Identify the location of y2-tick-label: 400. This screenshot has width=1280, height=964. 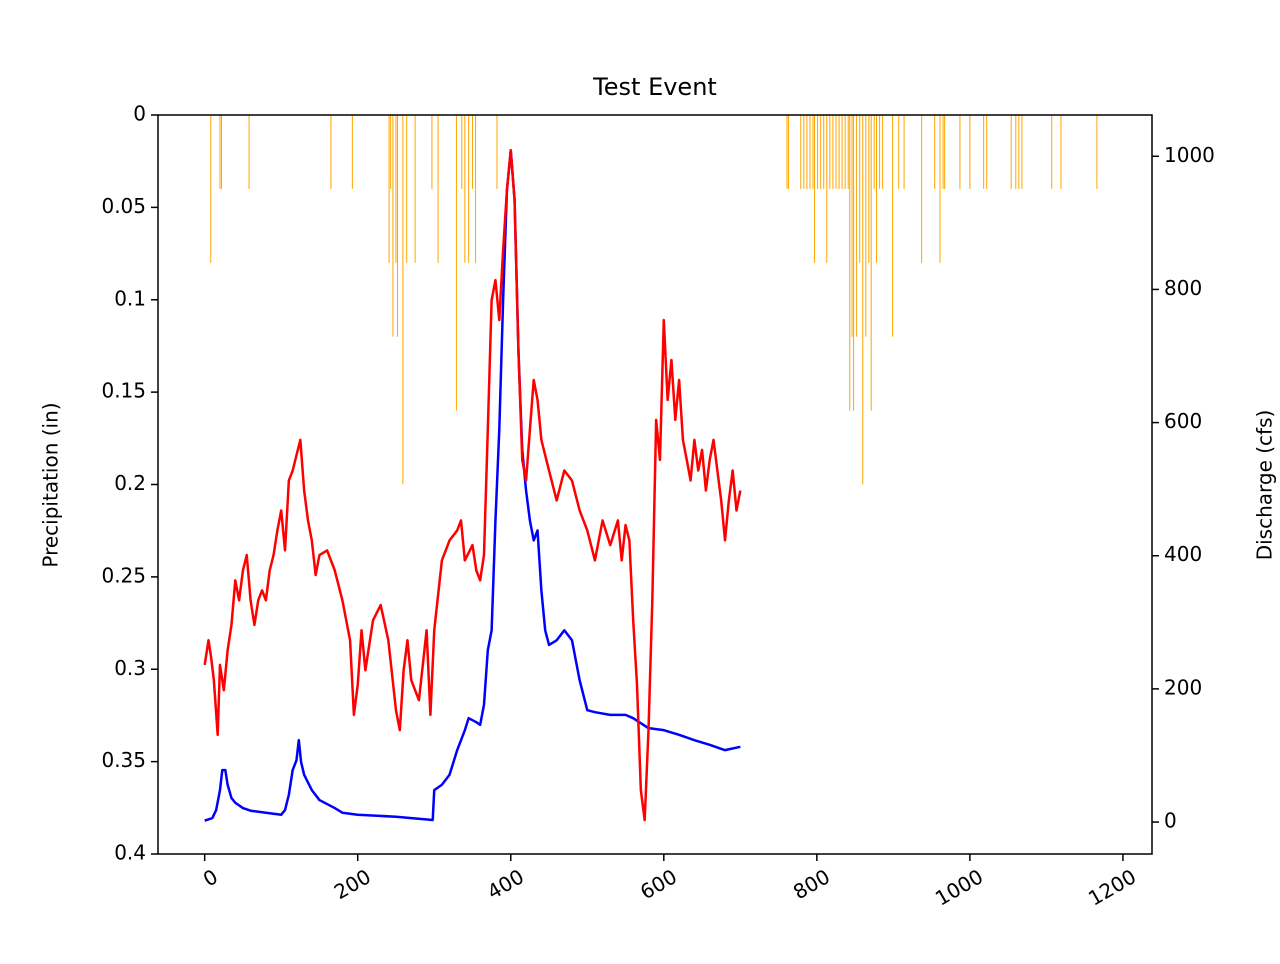
(1183, 554).